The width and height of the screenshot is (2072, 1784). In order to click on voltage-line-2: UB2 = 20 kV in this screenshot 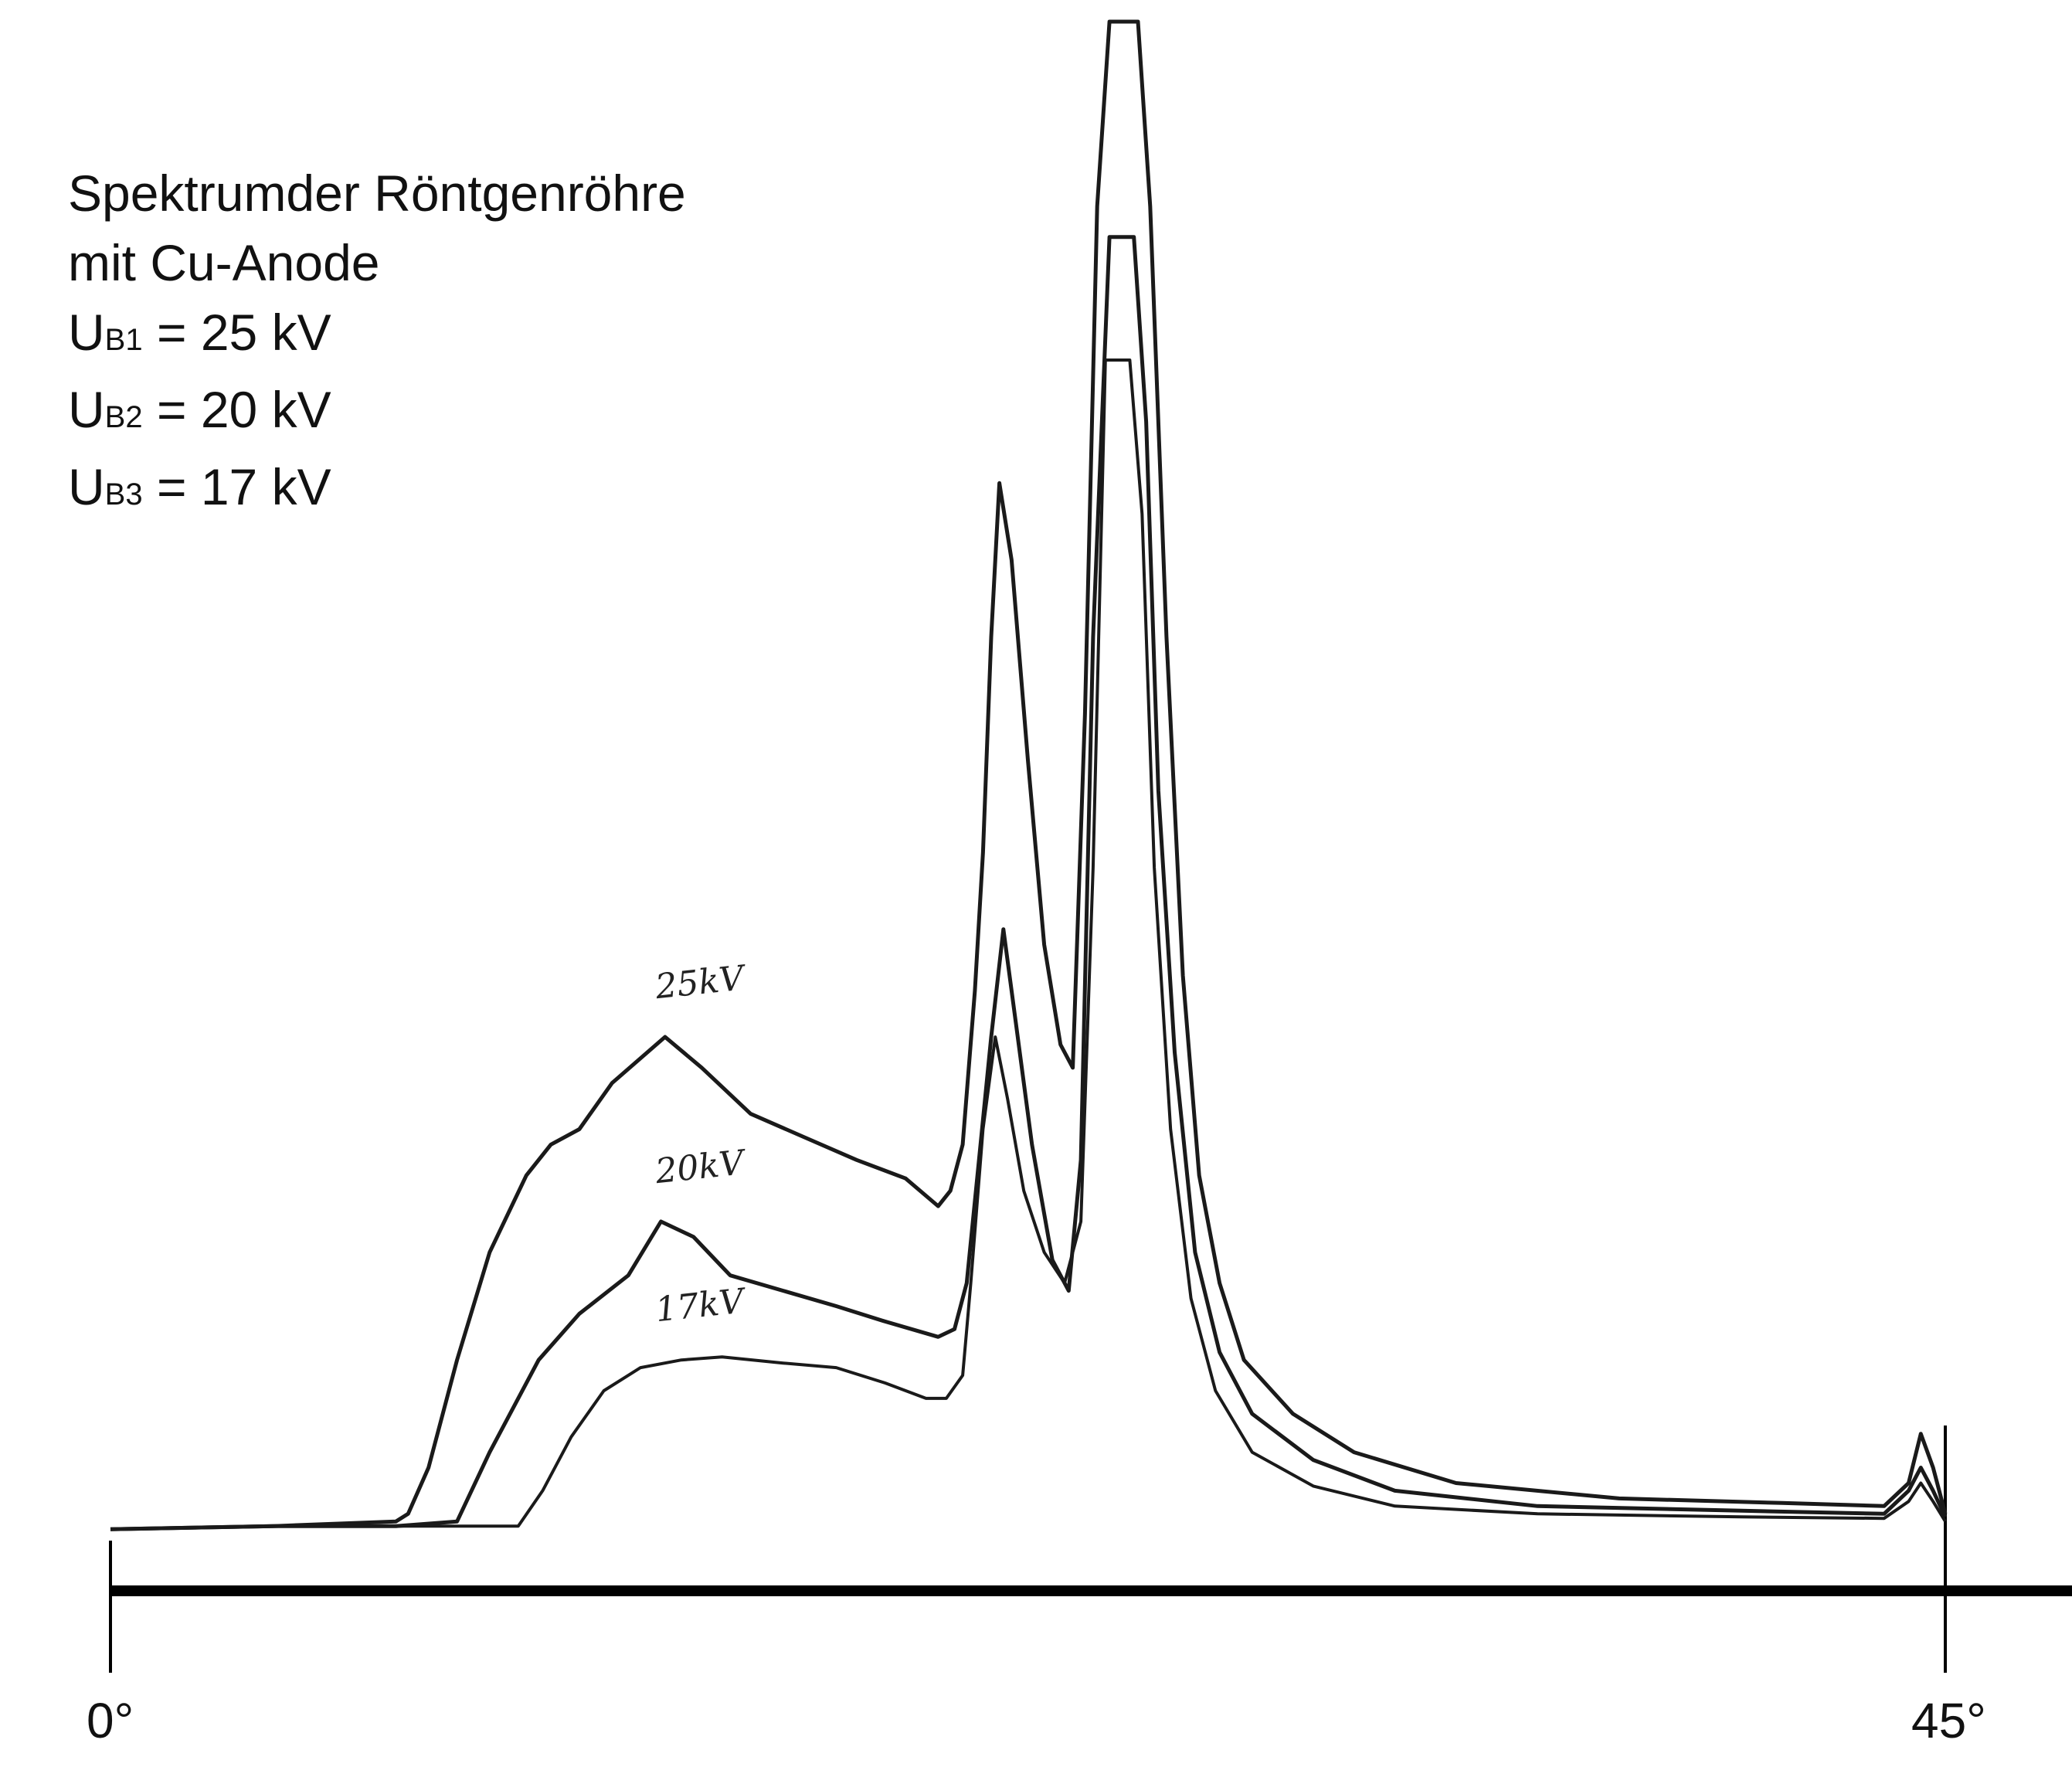, I will do `click(377, 413)`.